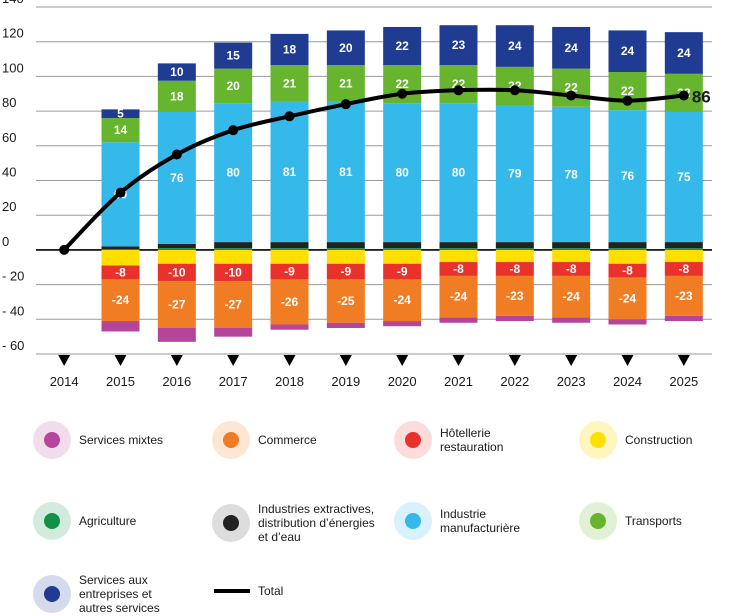 The height and width of the screenshot is (616, 730). I want to click on data-label: 15, so click(233, 56).